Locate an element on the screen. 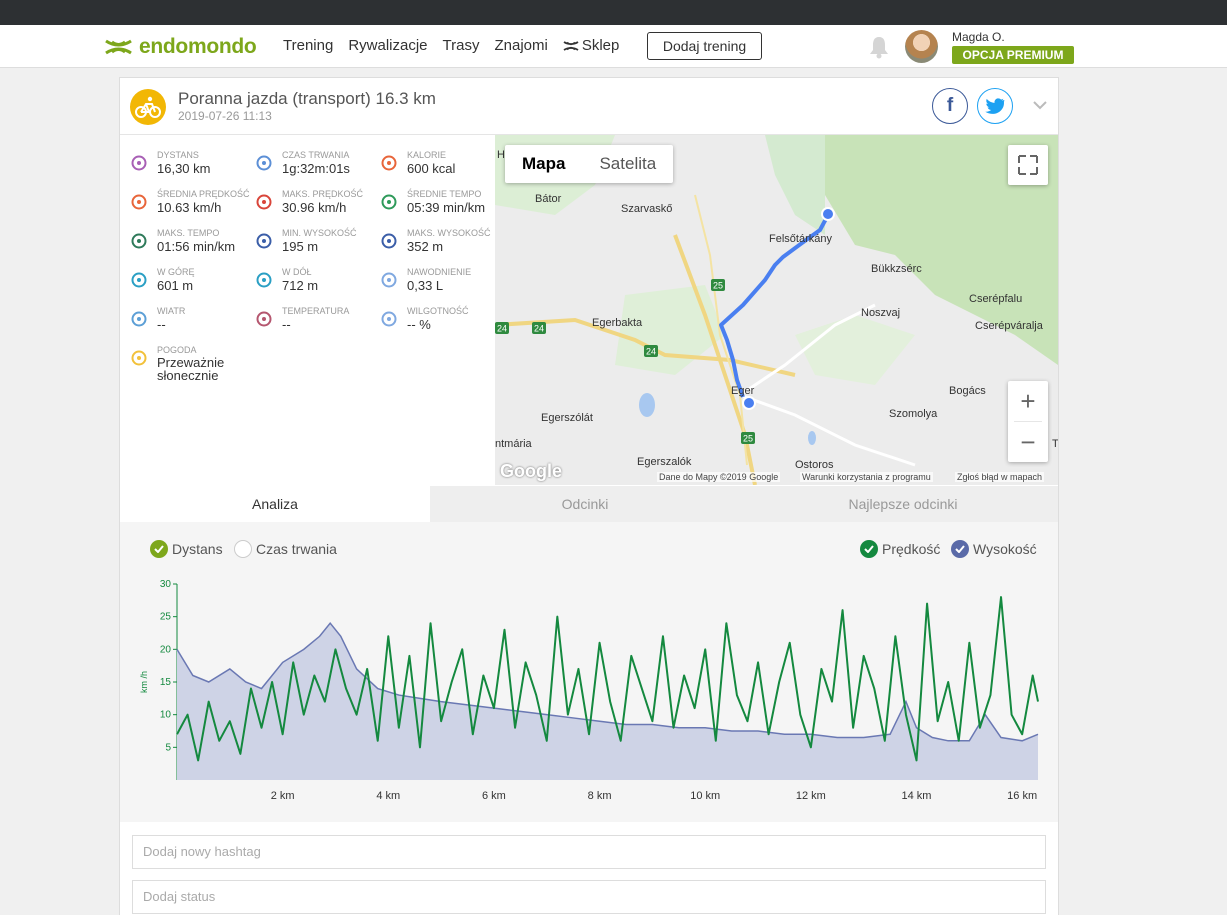 This screenshot has height=915, width=1227. fullscreen-button is located at coordinates (1028, 165).